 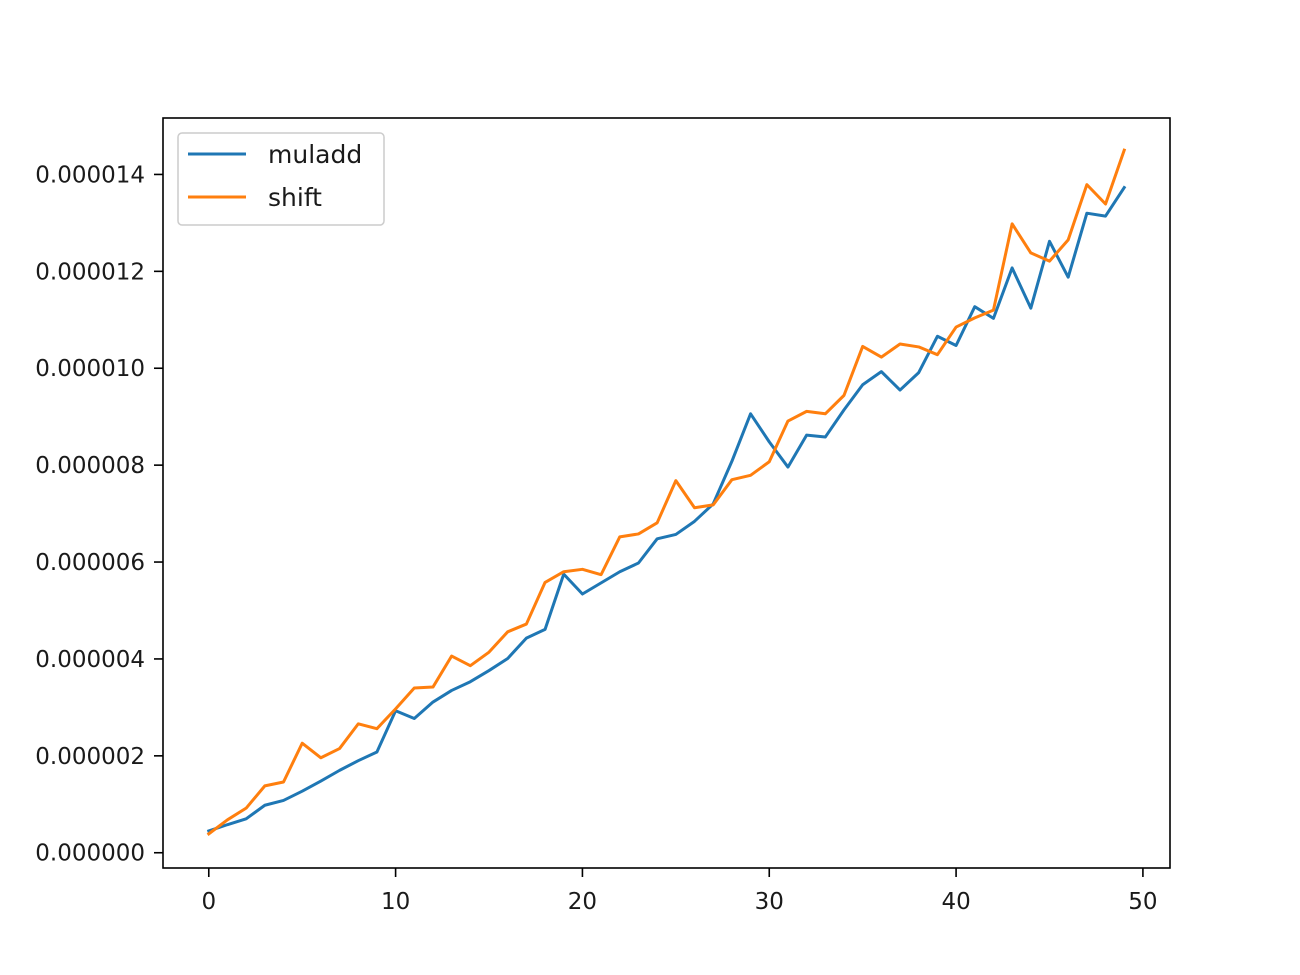 What do you see at coordinates (90, 563) in the screenshot?
I see `y-tick-label: 0.000006` at bounding box center [90, 563].